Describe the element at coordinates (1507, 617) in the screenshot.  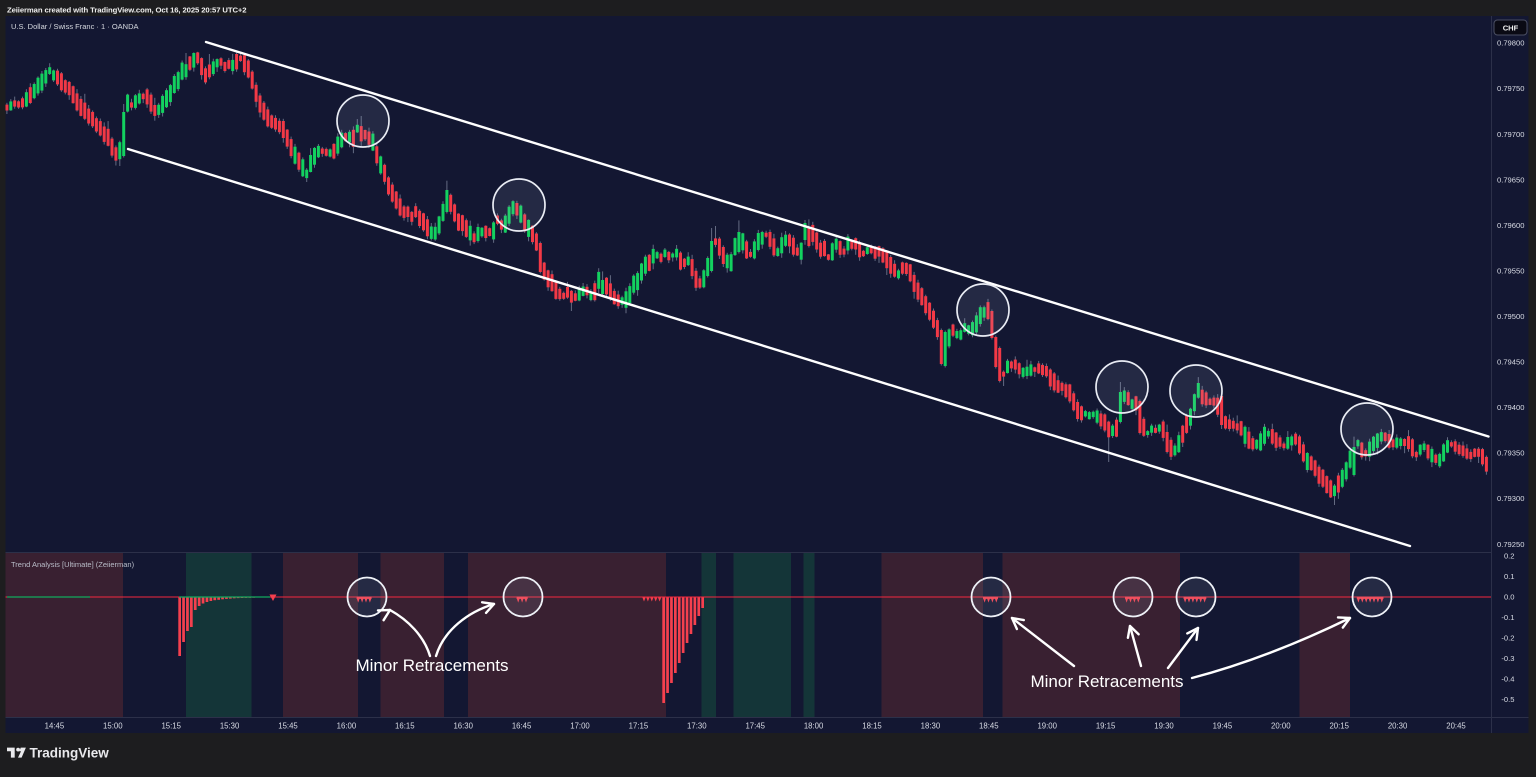
I see `svg-text: -0.1` at that location.